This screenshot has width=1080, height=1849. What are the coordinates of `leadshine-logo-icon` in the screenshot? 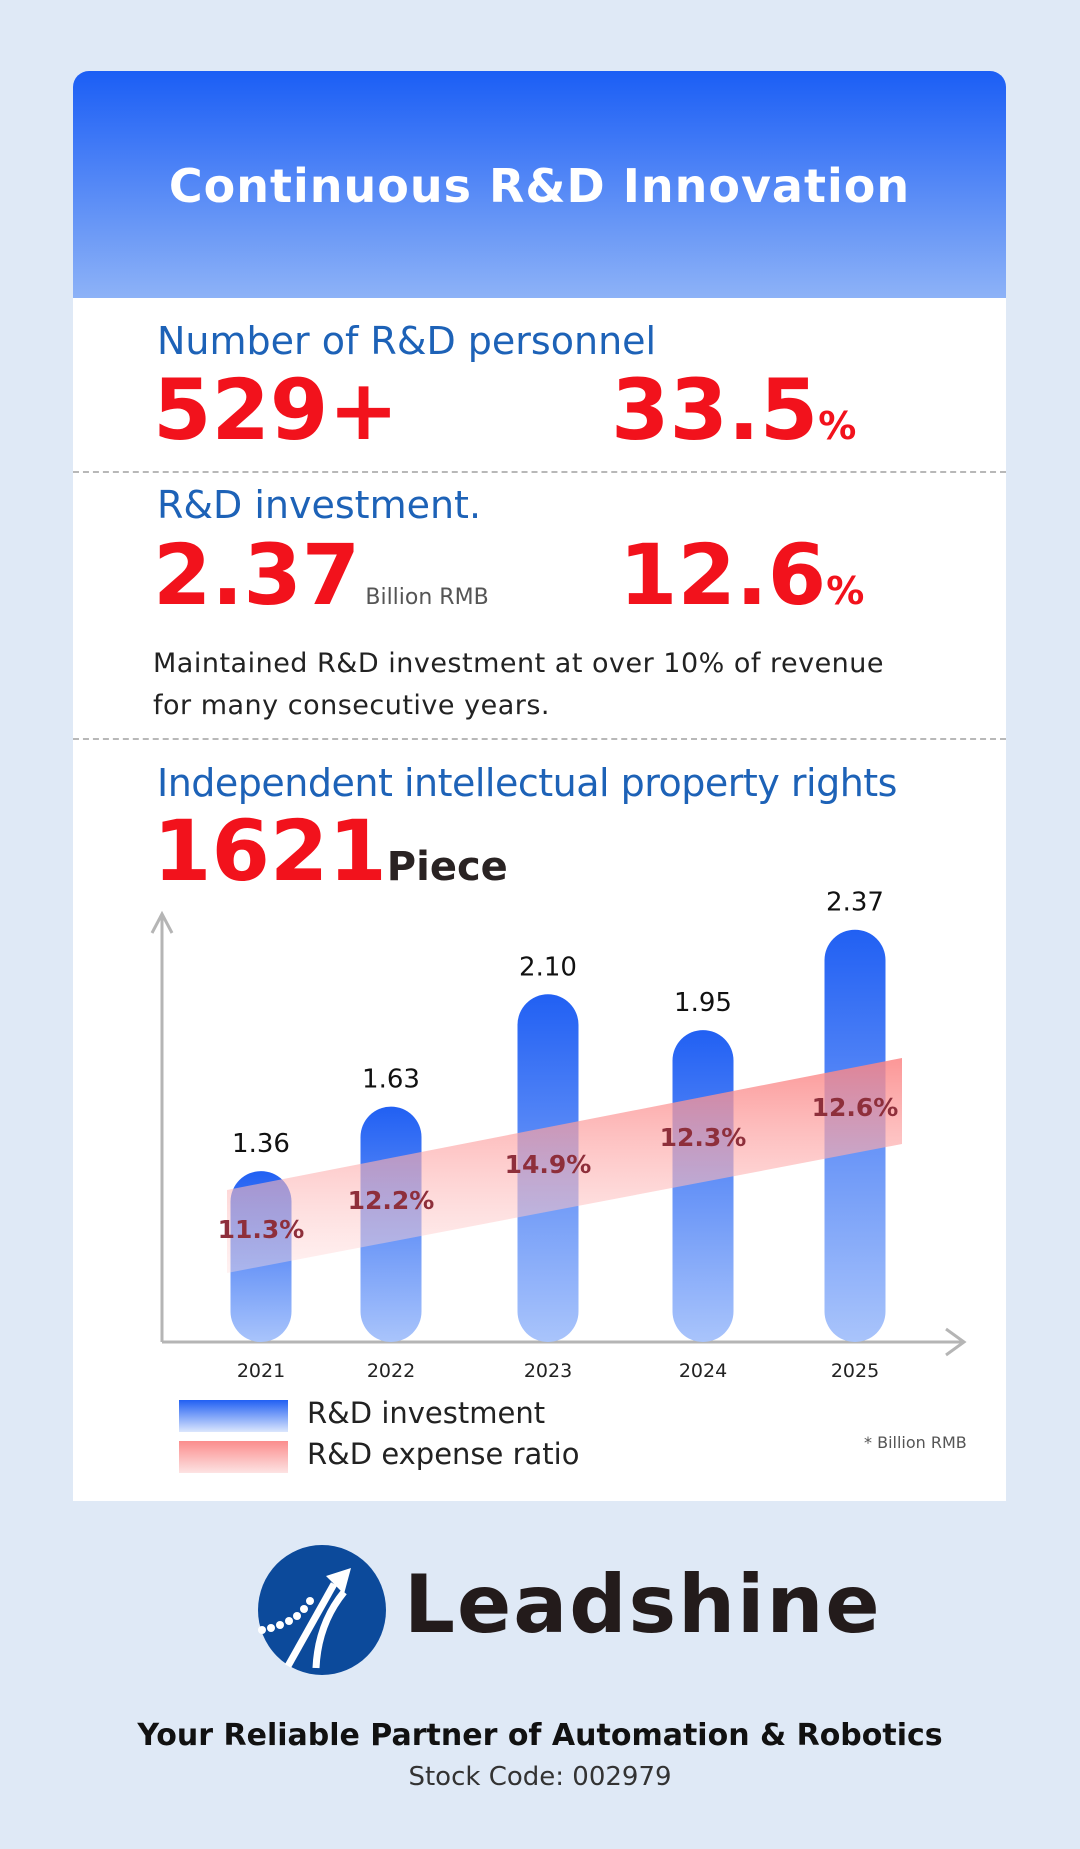 It's located at (322, 1610).